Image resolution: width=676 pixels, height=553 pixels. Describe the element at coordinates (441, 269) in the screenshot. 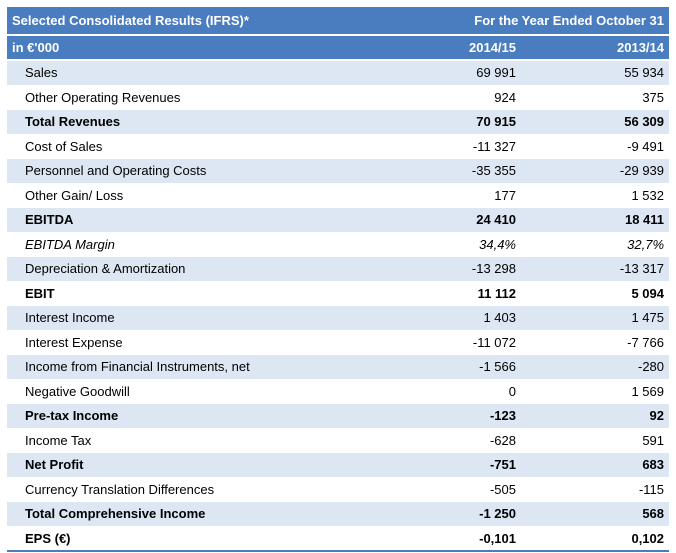

I see `row-value-year1: -13 298` at that location.